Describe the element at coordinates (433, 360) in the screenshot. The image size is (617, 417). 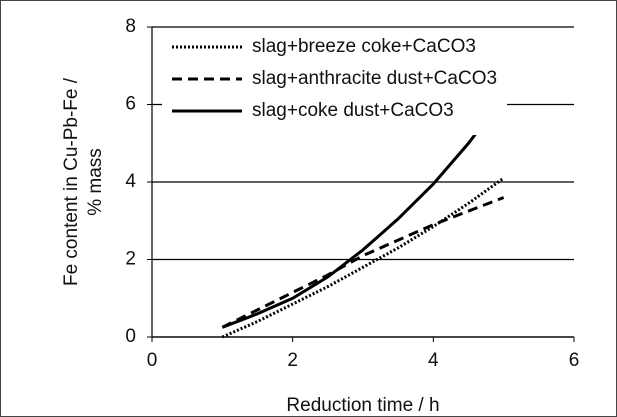
I see `x-tick-label: 4` at that location.